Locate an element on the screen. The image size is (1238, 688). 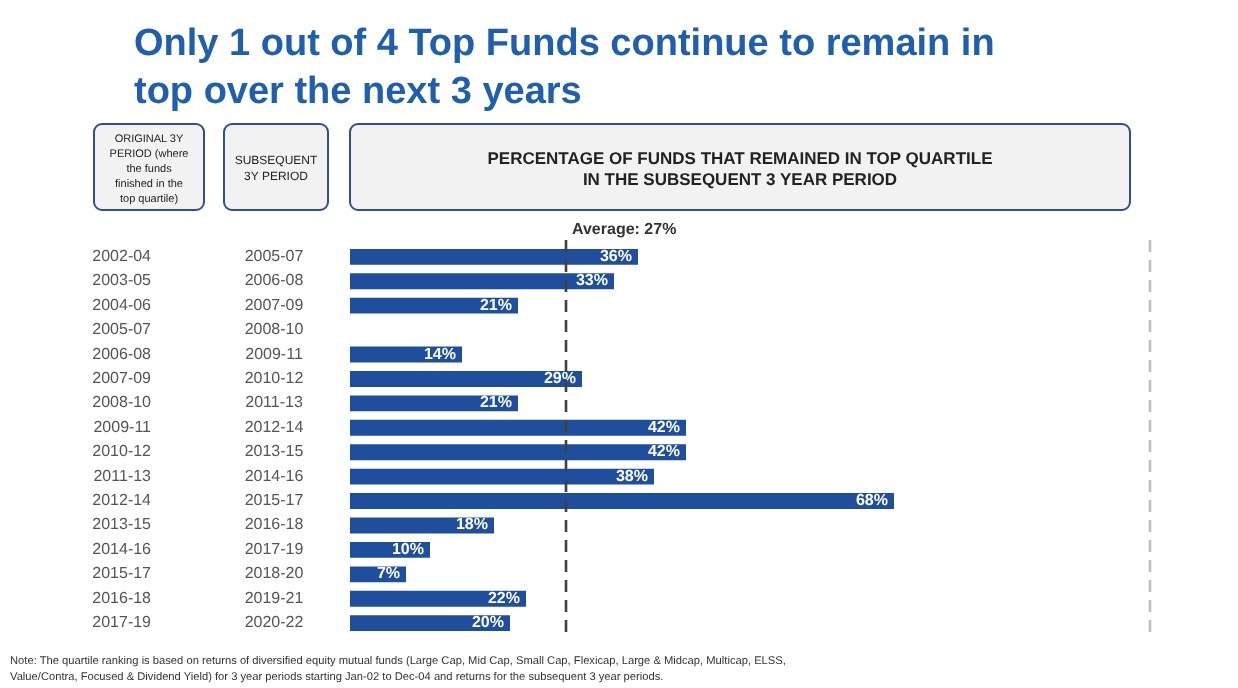
x-axis-title: PERCENTAGE OF FUNDS THAT REMAINED IN TOP QUARTILE IN THE SUBSEQUENT 3 YEAR PERIOD is located at coordinates (740, 168).